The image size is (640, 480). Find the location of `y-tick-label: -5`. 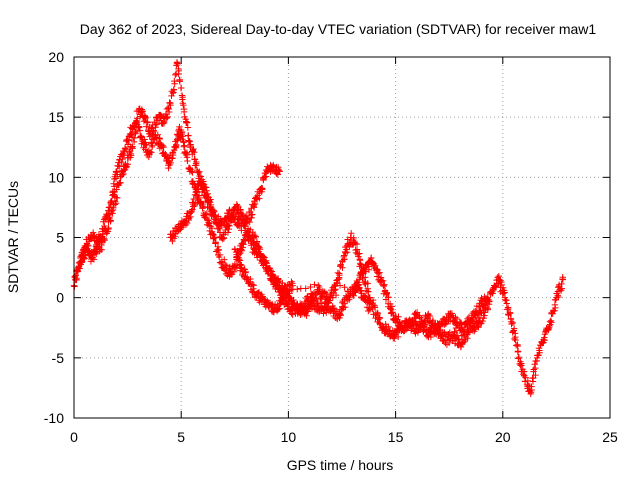

y-tick-label: -5 is located at coordinates (58, 358).